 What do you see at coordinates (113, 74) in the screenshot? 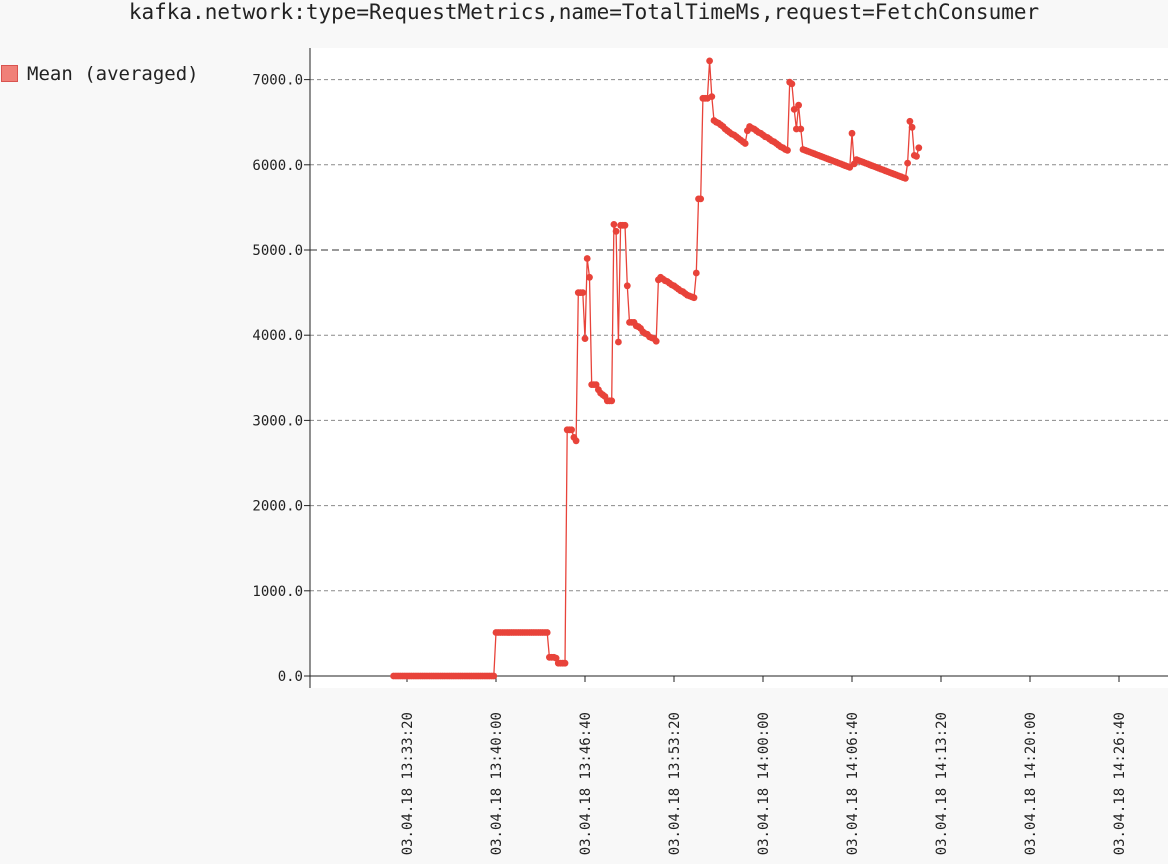
I see `legend-label-mean-averaged: Mean (averaged)` at bounding box center [113, 74].